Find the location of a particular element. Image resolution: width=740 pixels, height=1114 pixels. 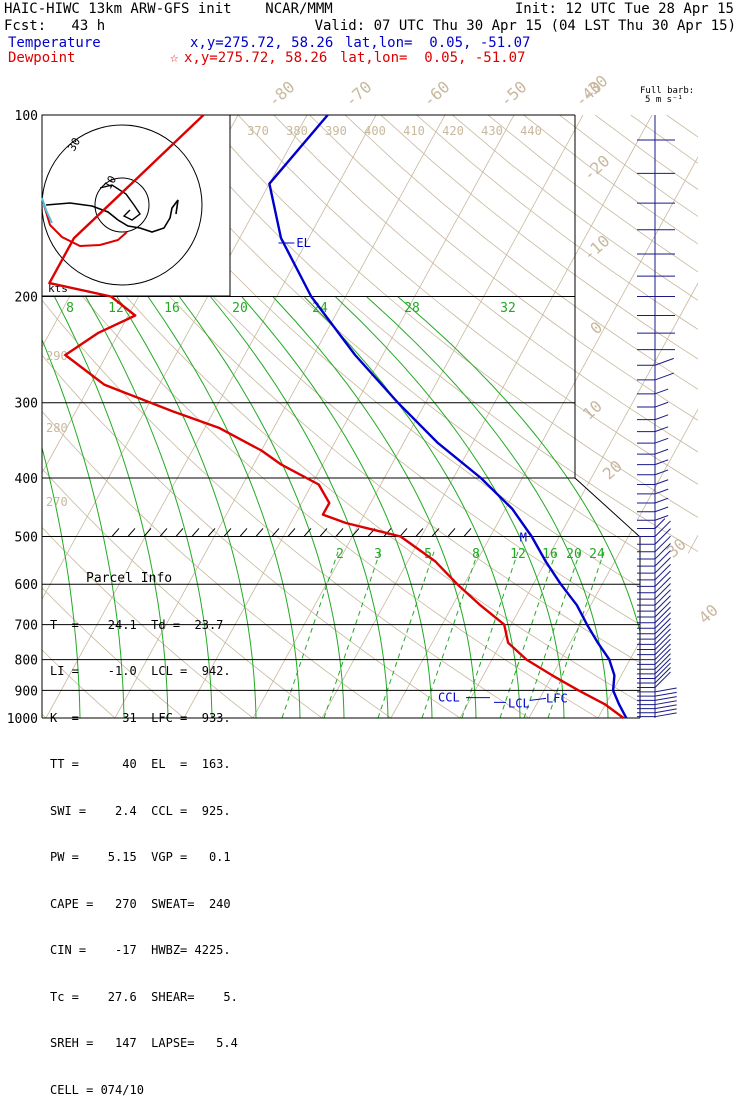

mixing-ratio-label: 12 is located at coordinates (518, 554).